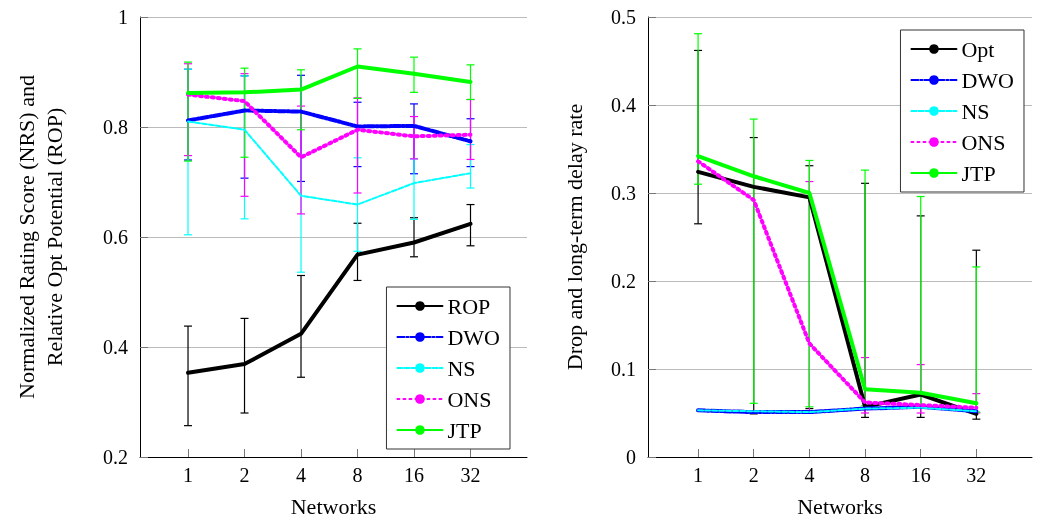 The width and height of the screenshot is (1052, 527). I want to click on y-tick-label: 0, so click(631, 457).